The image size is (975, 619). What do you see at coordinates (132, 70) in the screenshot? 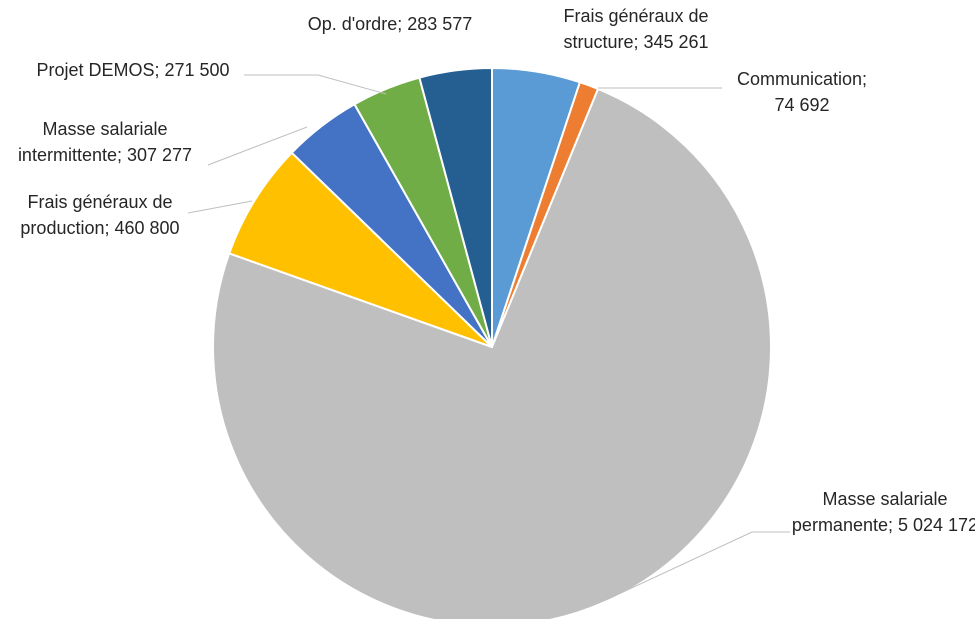
I see `data-label-projet-demos: Projet DEMOS; 271 500` at bounding box center [132, 70].